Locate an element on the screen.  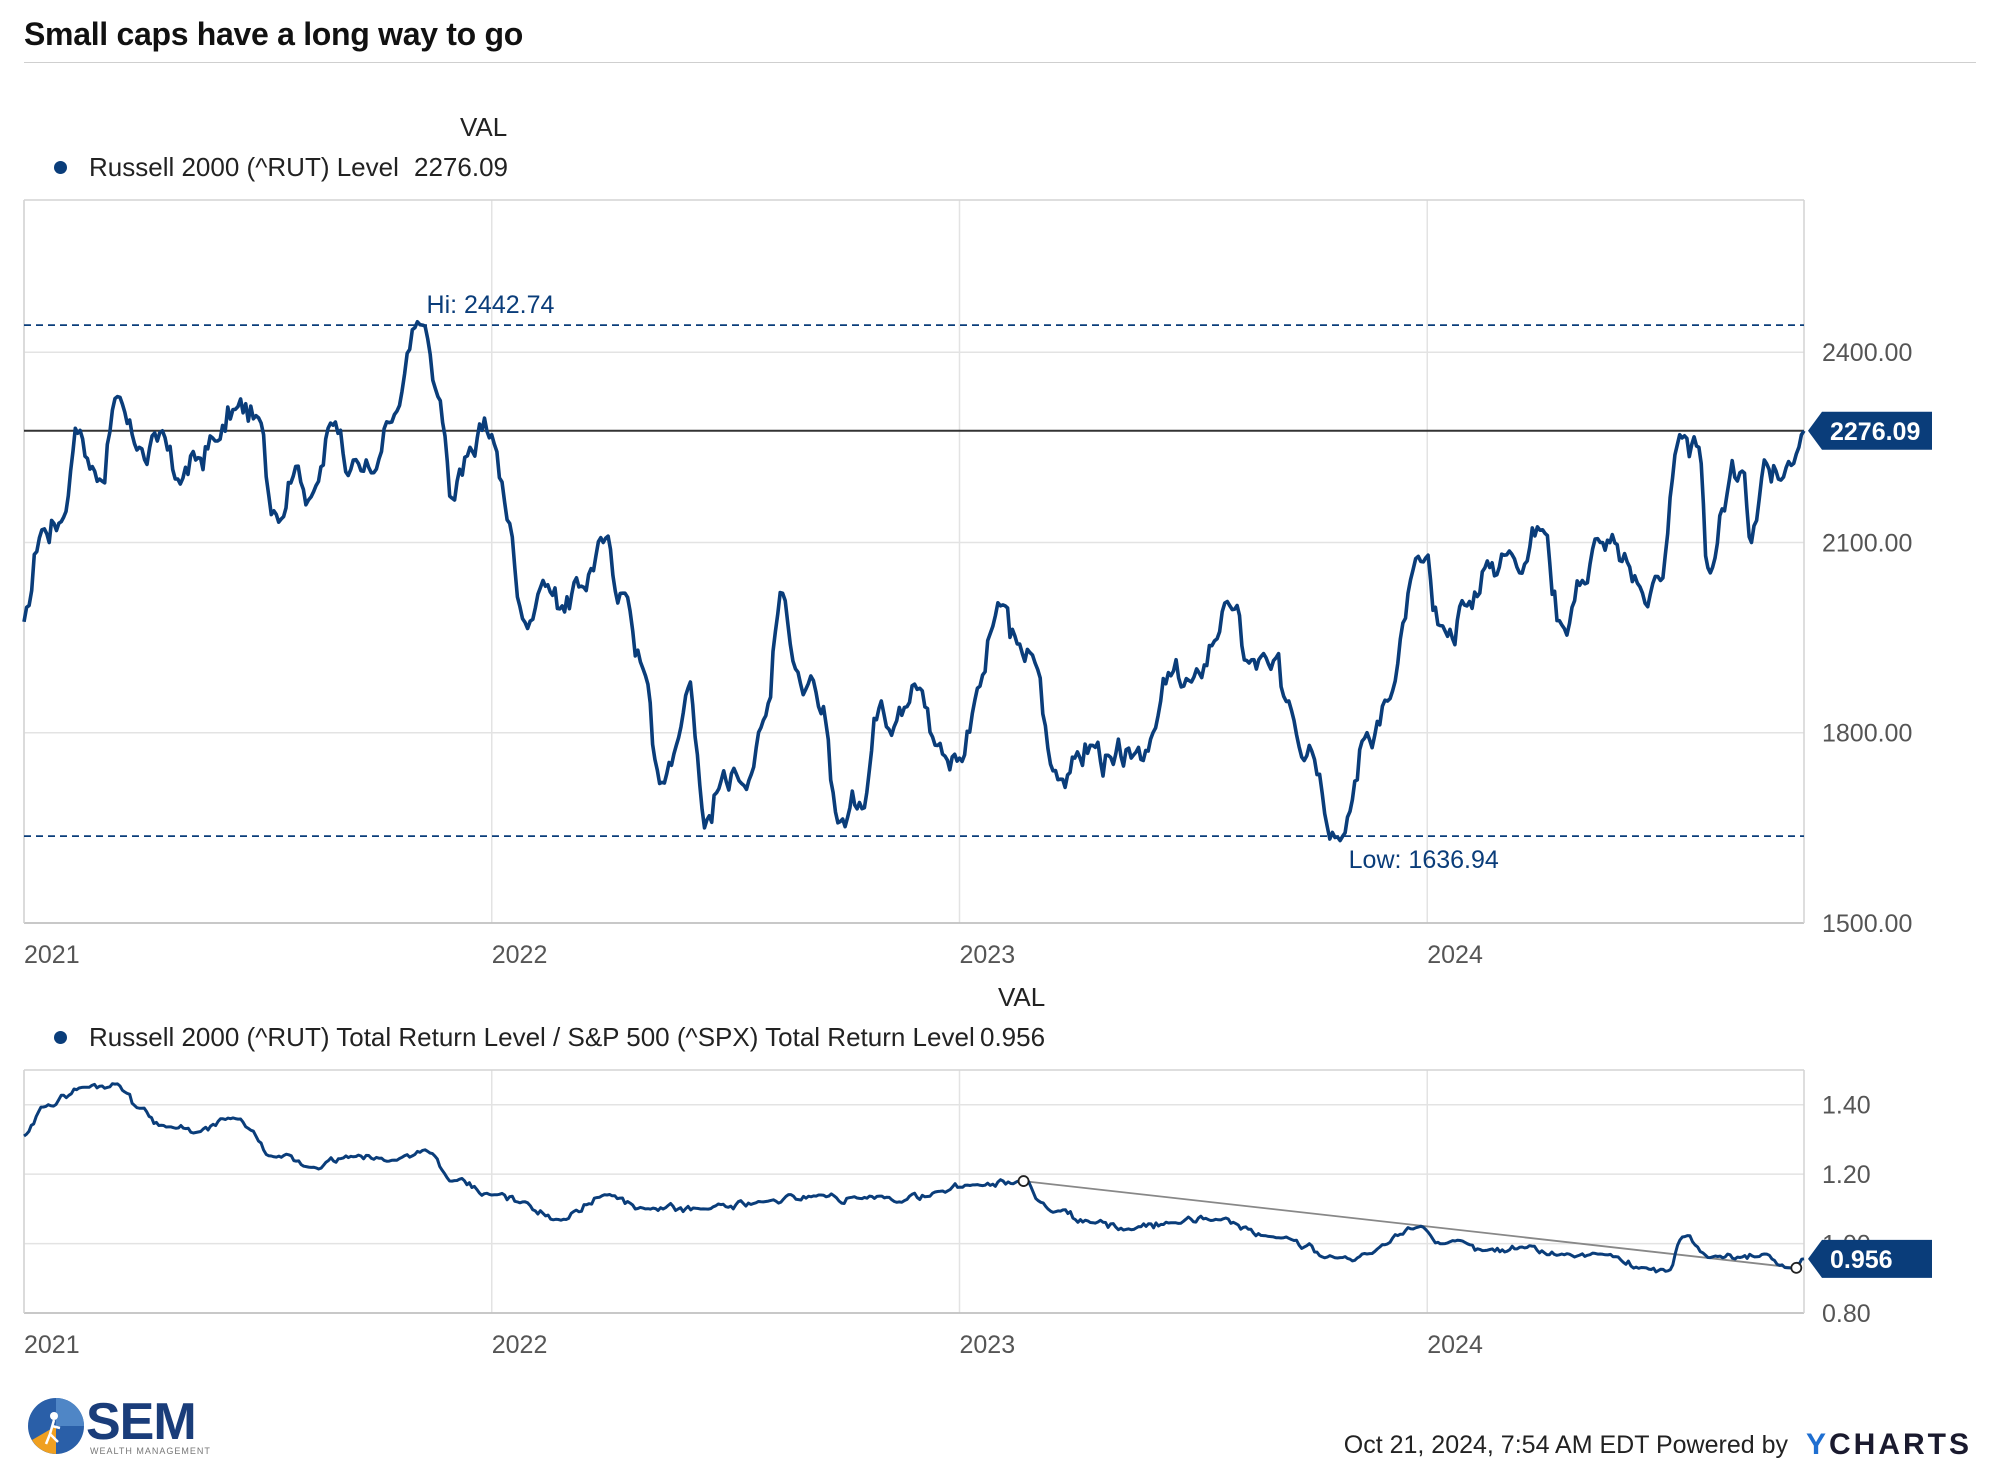
y-tick-label: 1500.00 is located at coordinates (1867, 924).